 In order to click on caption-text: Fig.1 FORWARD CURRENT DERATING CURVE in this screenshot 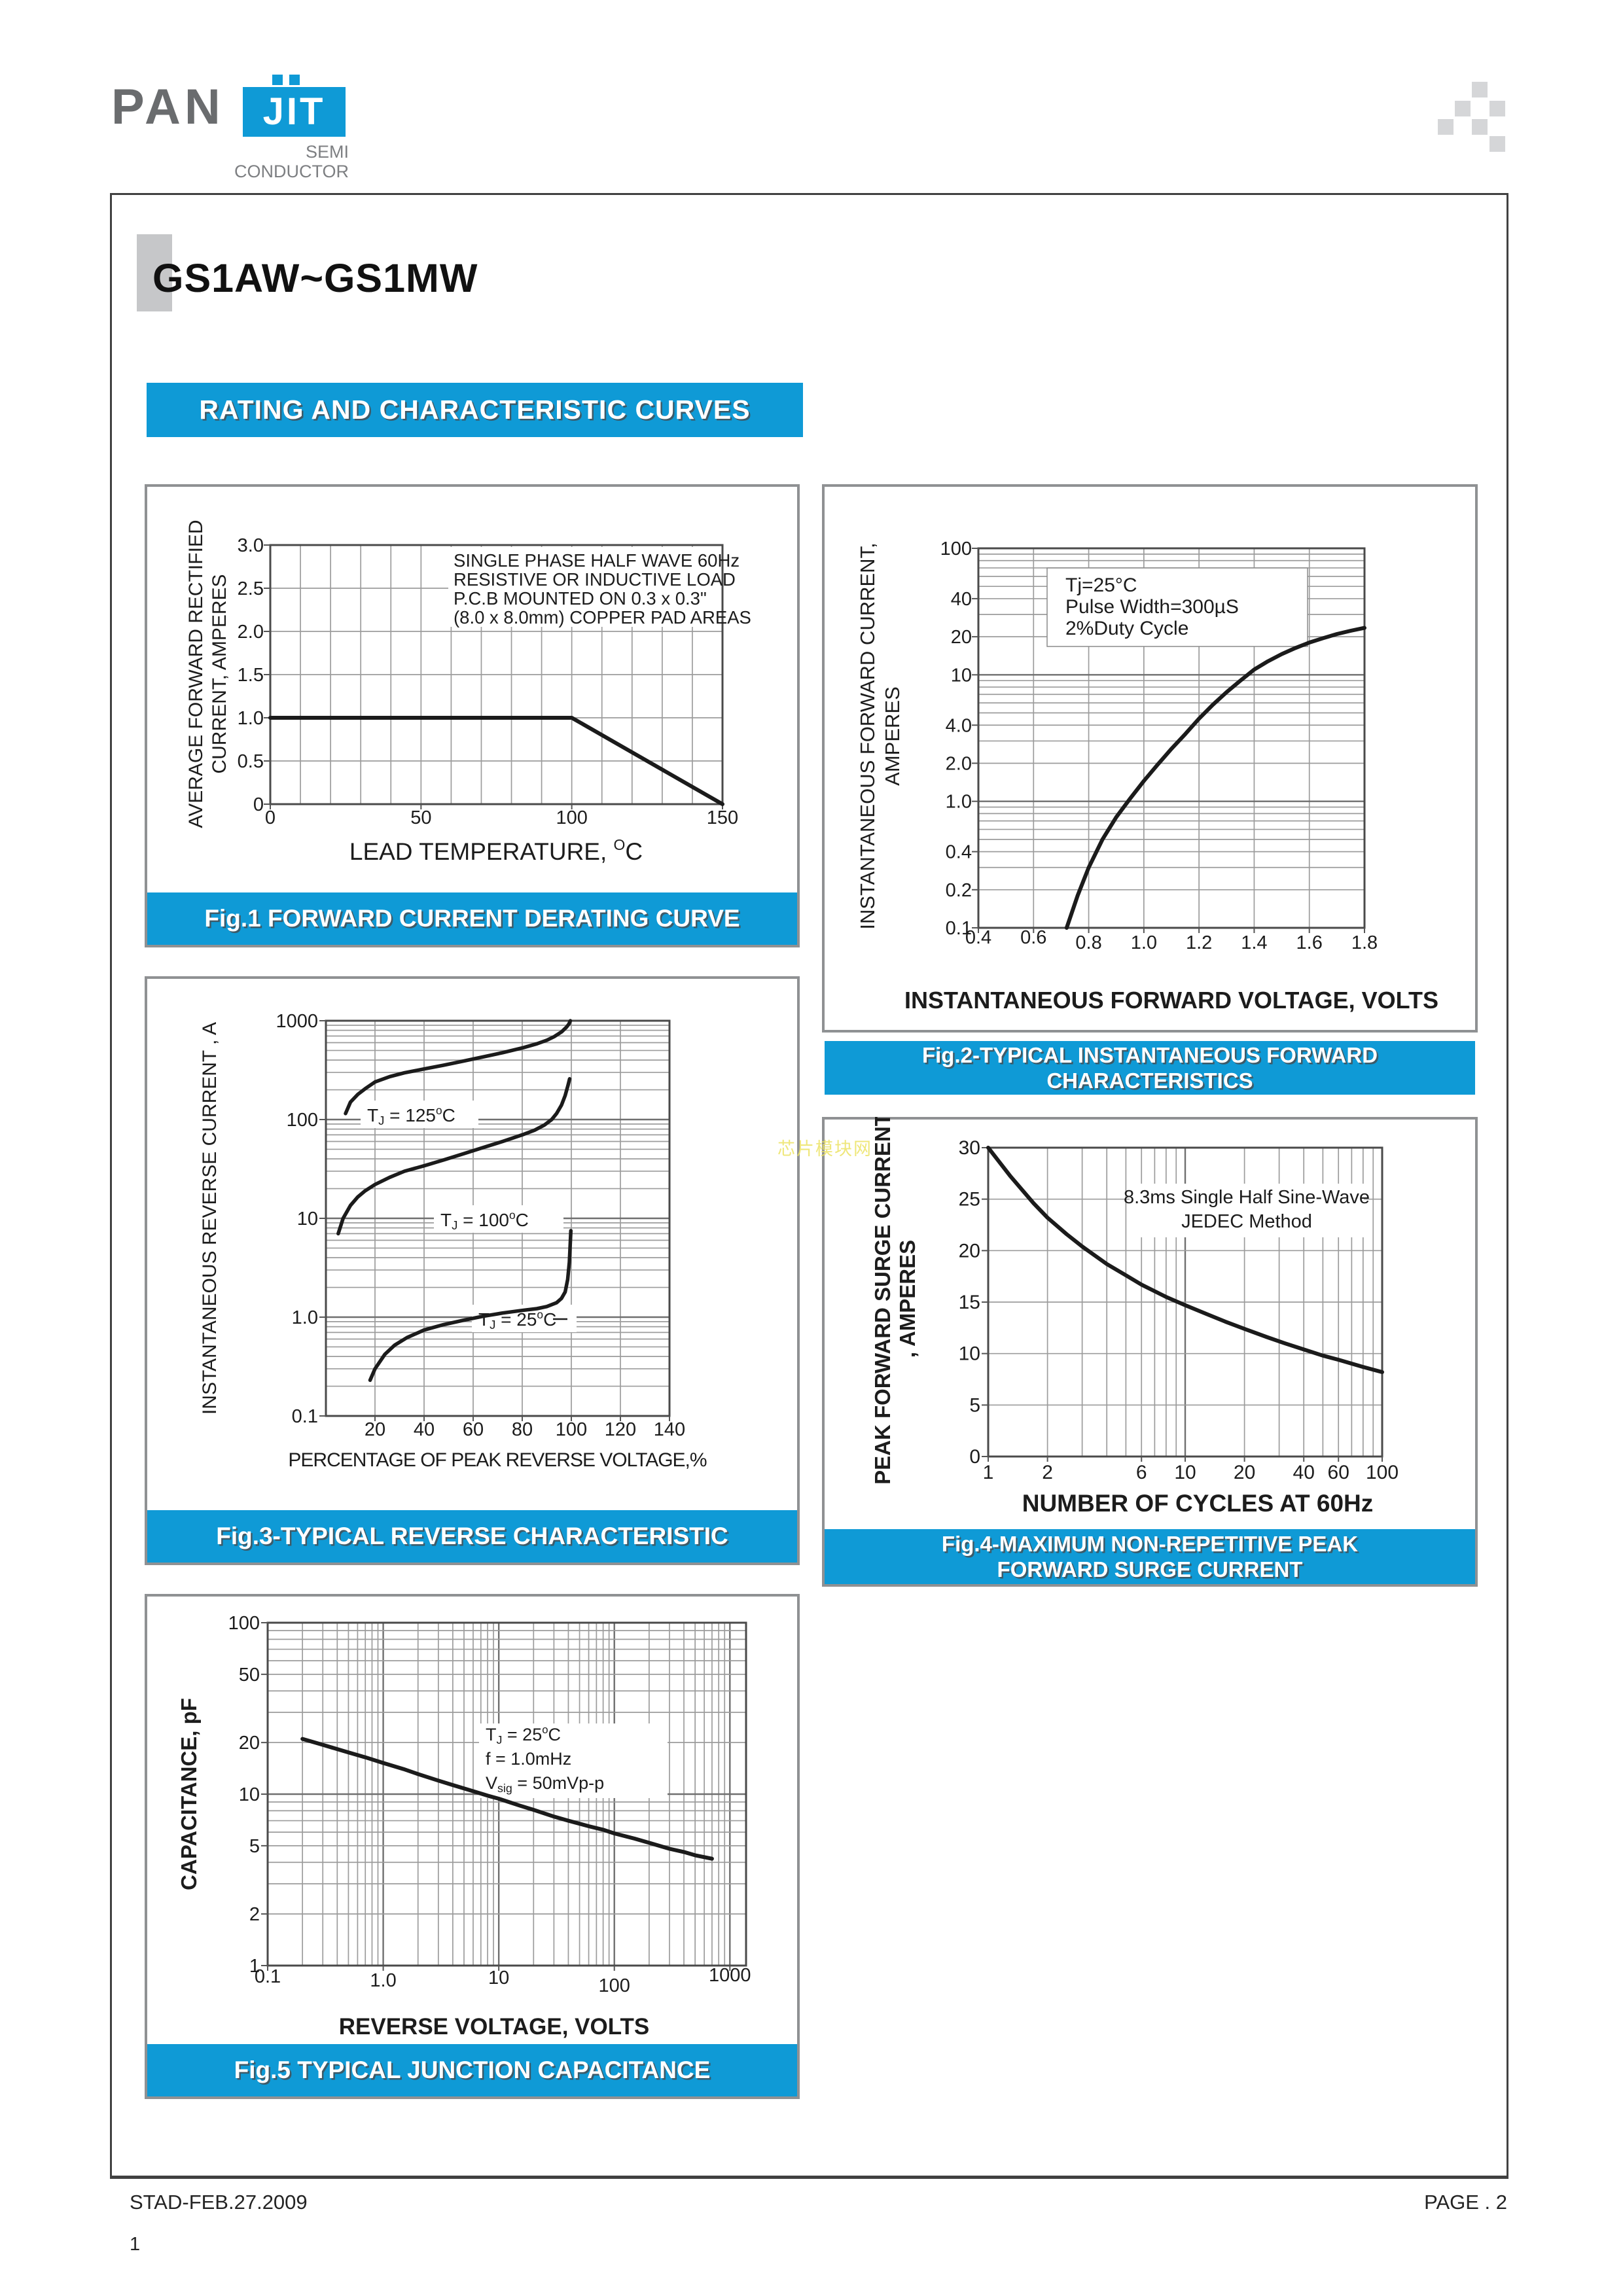, I will do `click(472, 919)`.